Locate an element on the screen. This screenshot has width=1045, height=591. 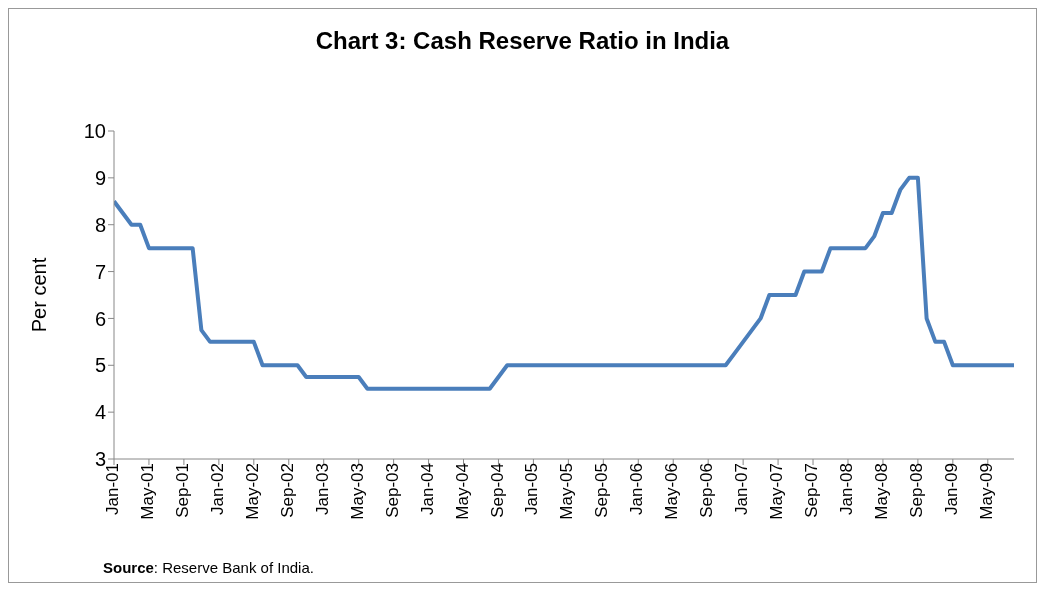
x-tick-label: Jan-05 is located at coordinates (532, 489).